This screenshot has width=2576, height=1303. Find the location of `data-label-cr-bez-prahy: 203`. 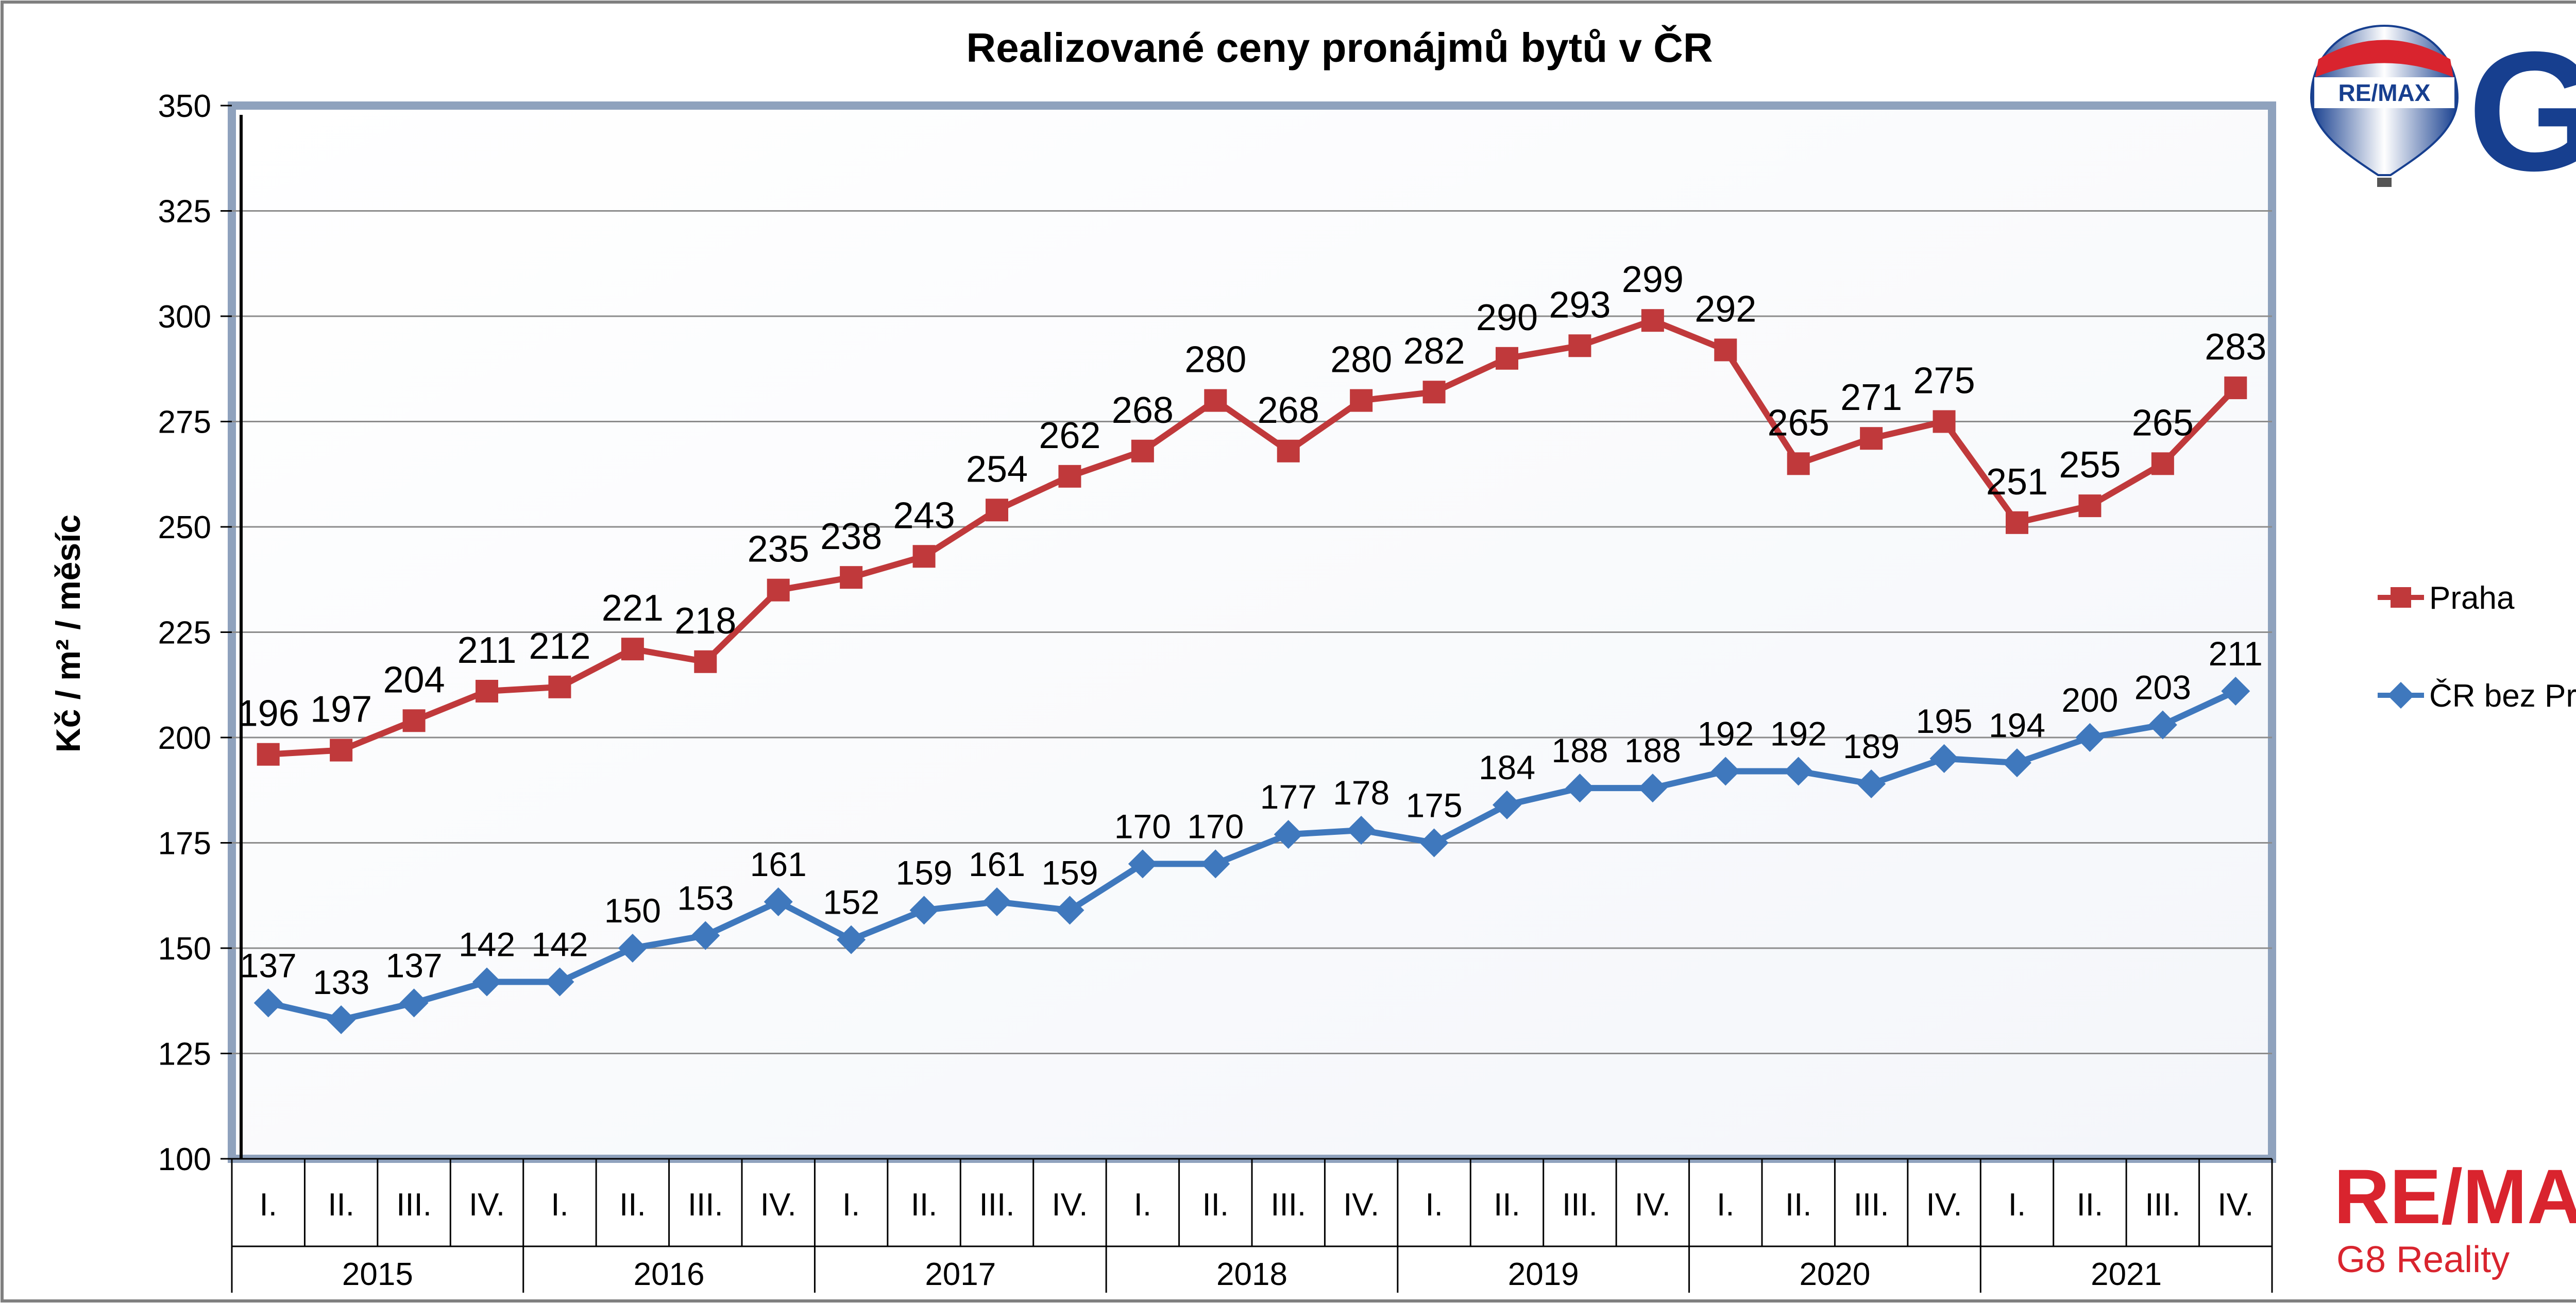

data-label-cr-bez-prahy: 203 is located at coordinates (2162, 687).